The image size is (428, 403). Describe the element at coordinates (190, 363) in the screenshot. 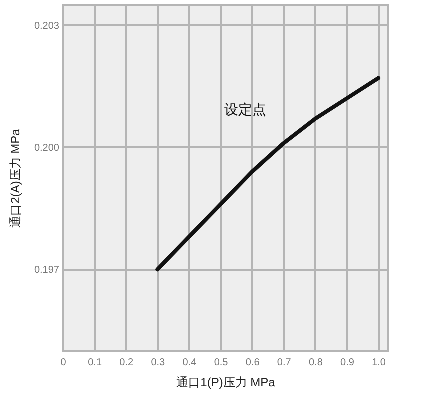

I see `x-tick-label: 0.4` at that location.